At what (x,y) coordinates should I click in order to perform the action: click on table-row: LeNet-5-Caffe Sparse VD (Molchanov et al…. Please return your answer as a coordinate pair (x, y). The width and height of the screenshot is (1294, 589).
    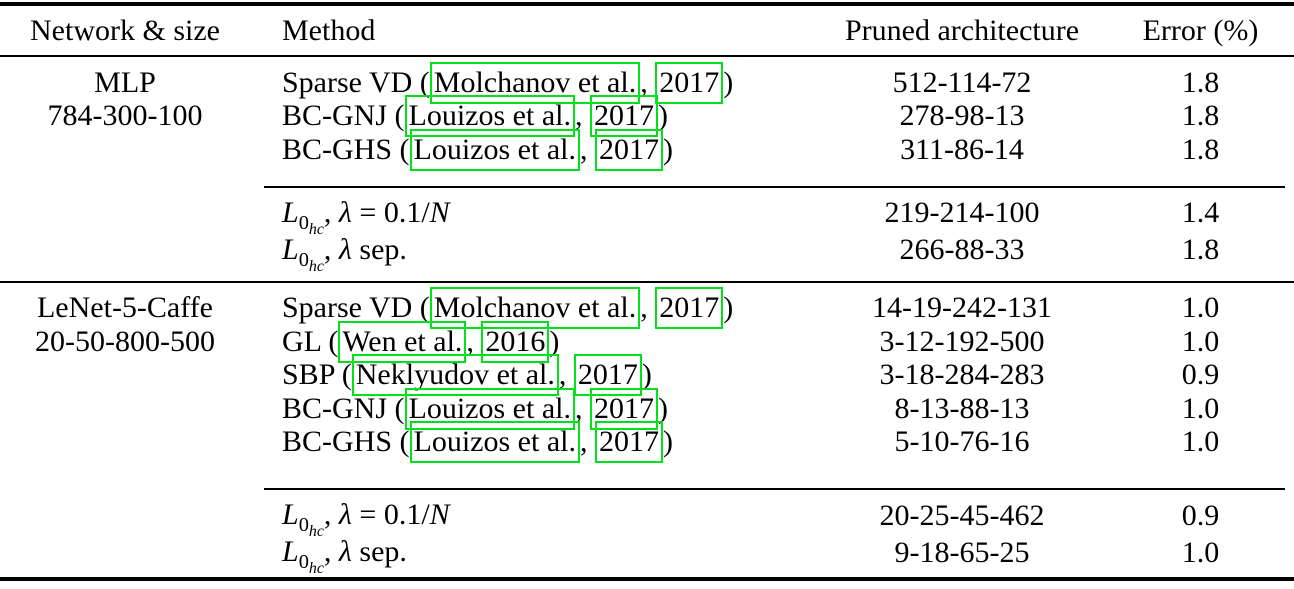
    Looking at the image, I should click on (647, 308).